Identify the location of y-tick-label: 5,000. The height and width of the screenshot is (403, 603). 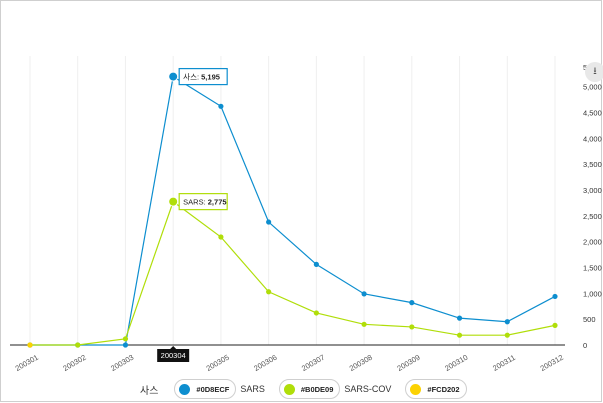
(592, 87).